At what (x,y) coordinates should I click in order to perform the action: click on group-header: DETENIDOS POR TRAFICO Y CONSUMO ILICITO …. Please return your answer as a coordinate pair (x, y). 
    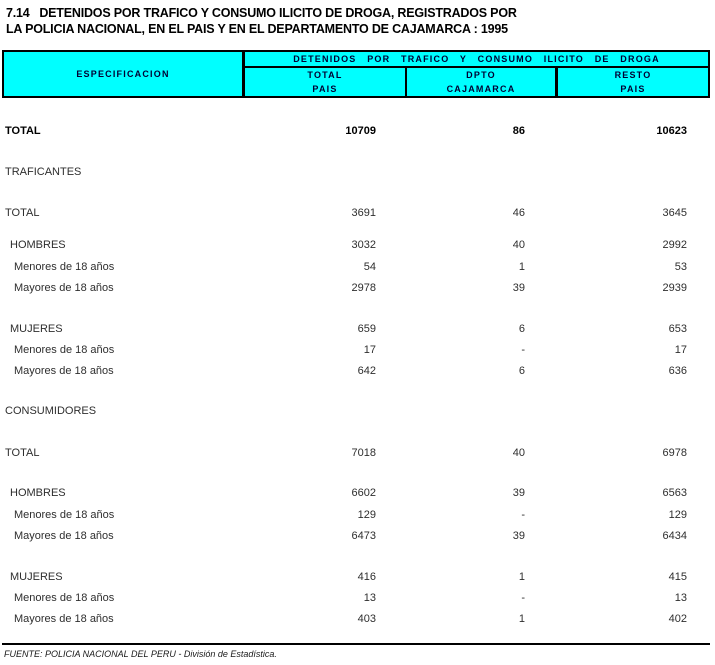
    Looking at the image, I should click on (476, 60).